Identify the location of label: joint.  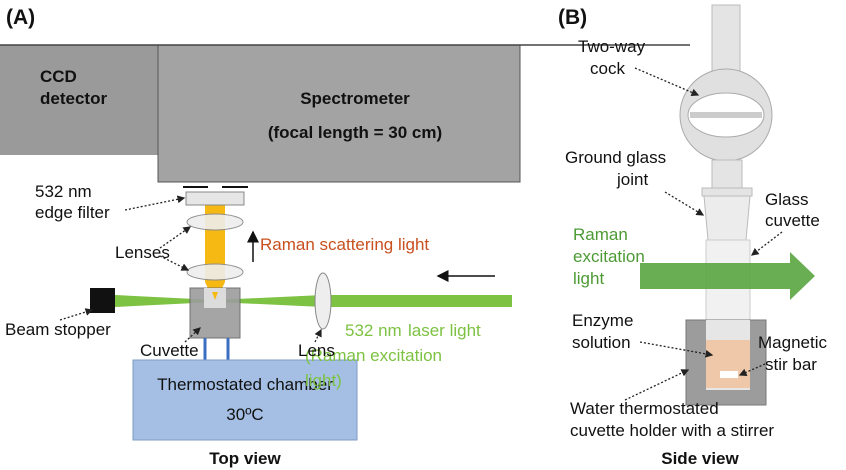
(632, 179).